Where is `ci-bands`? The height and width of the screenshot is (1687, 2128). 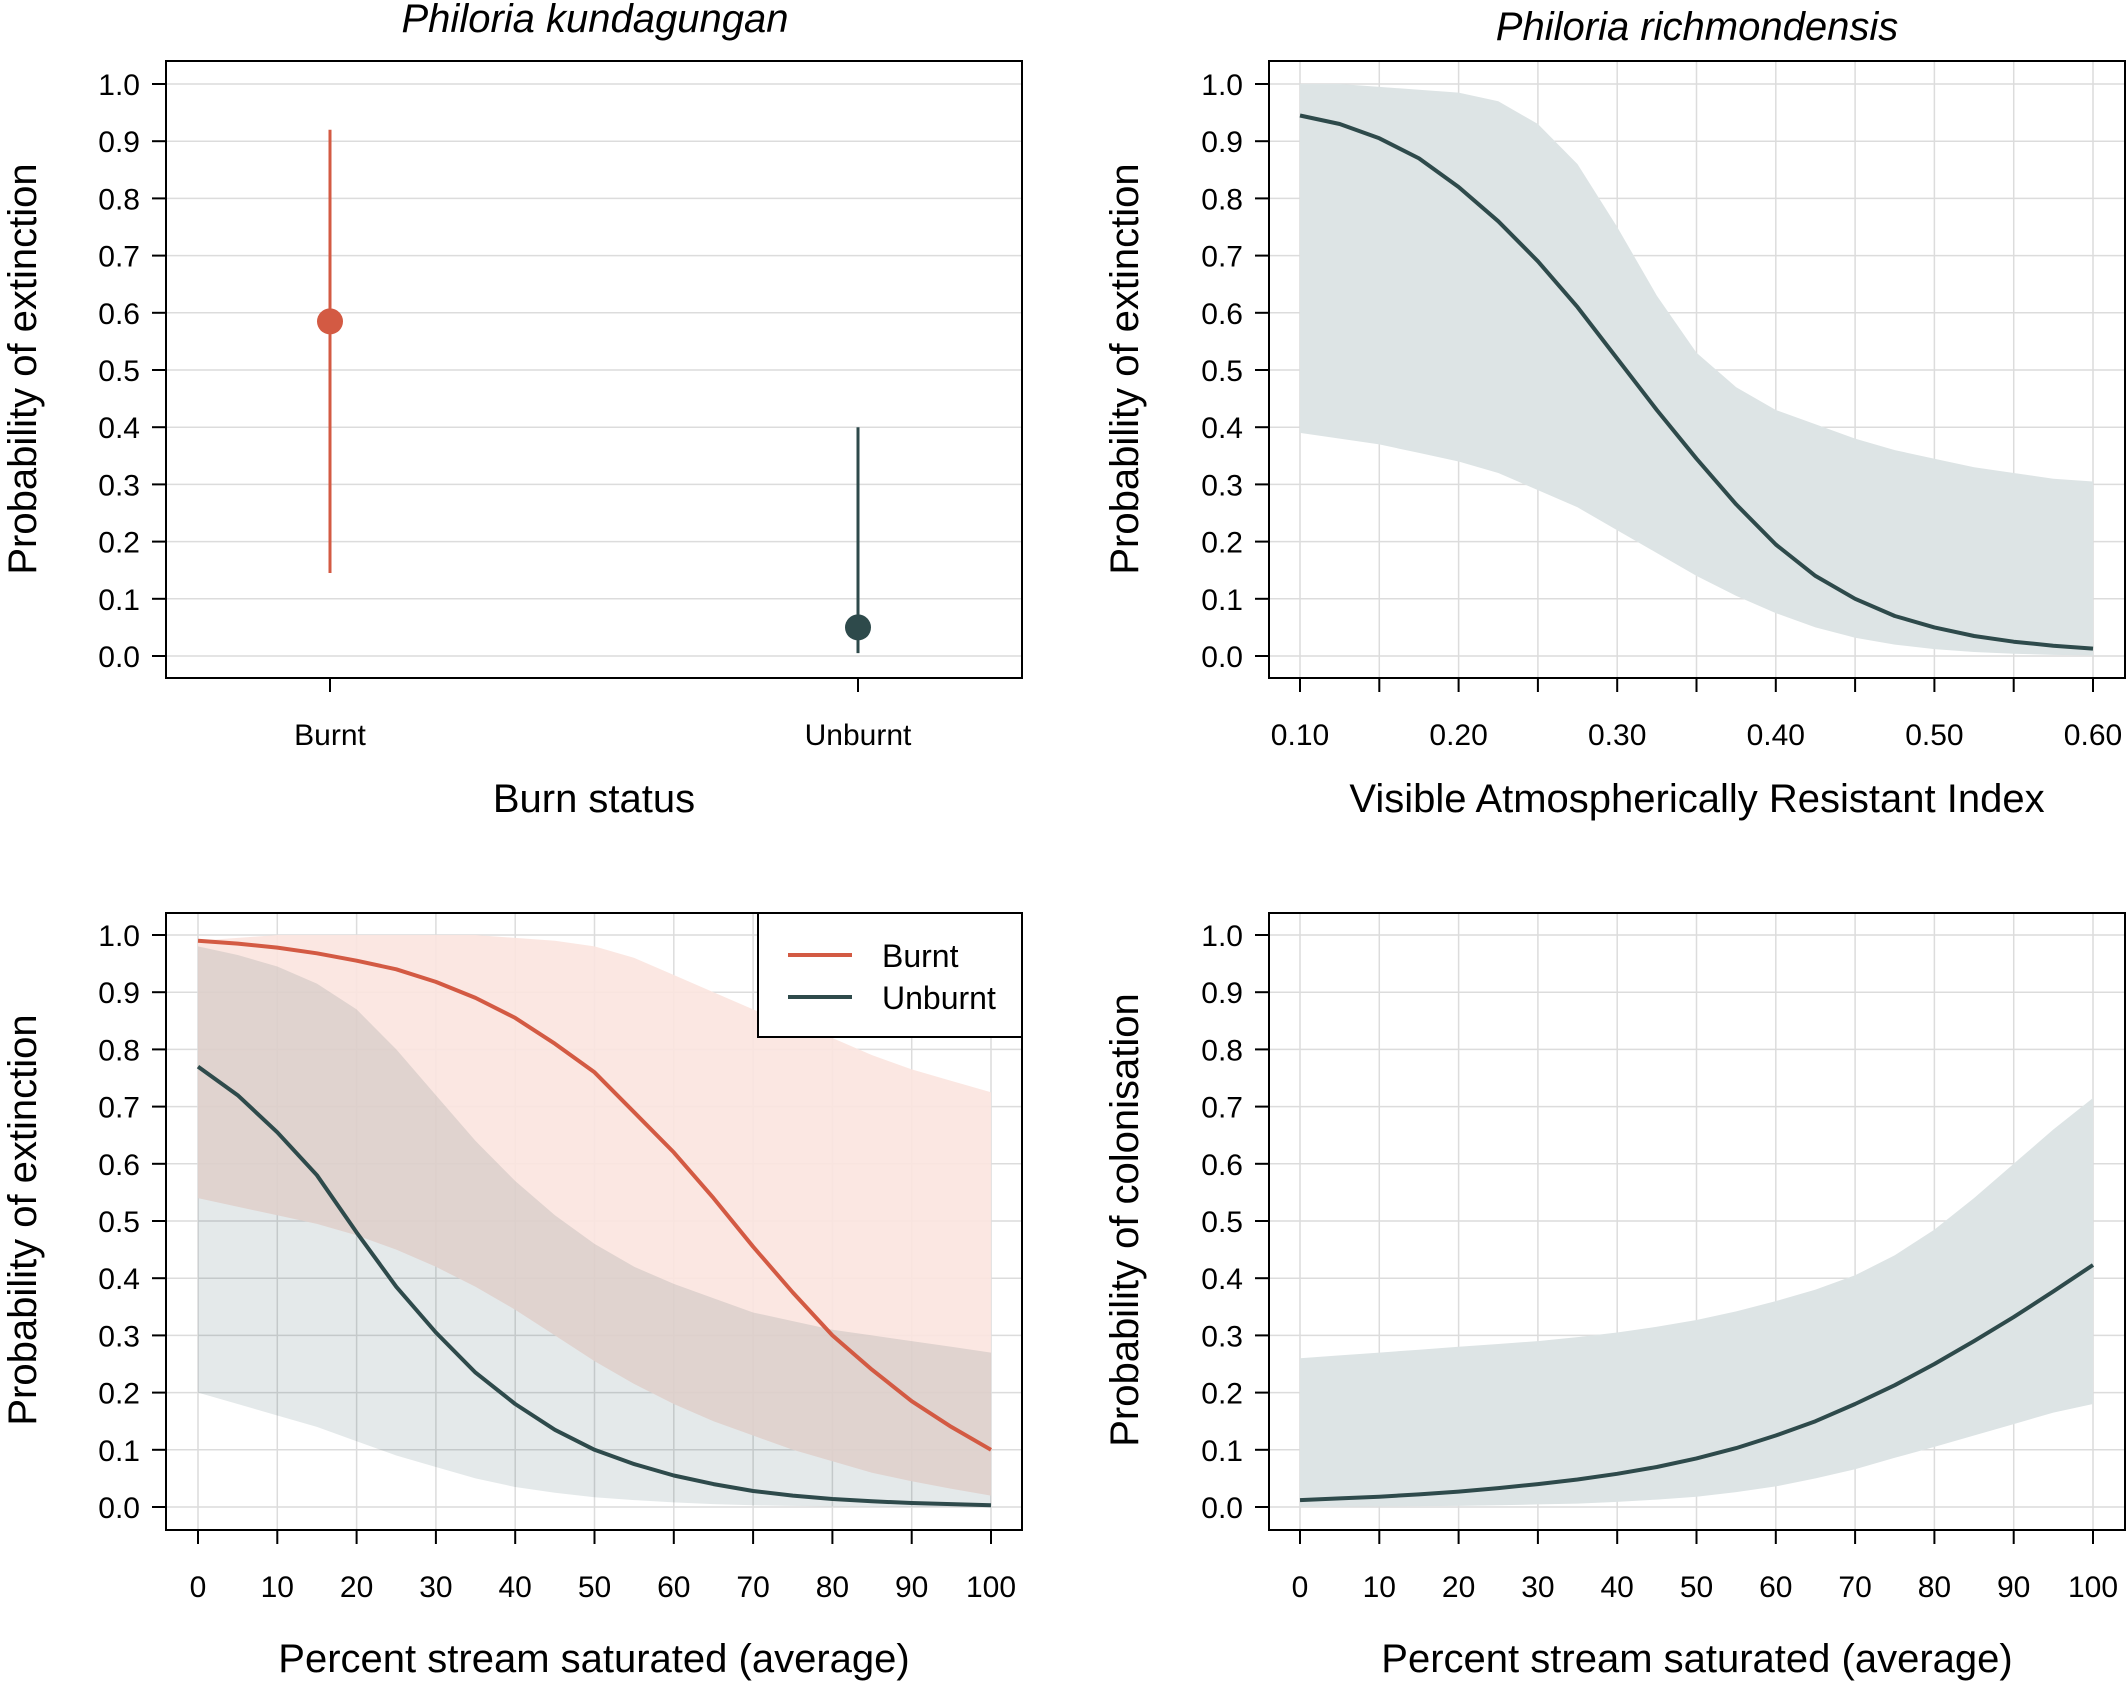
ci-bands is located at coordinates (594, 1221).